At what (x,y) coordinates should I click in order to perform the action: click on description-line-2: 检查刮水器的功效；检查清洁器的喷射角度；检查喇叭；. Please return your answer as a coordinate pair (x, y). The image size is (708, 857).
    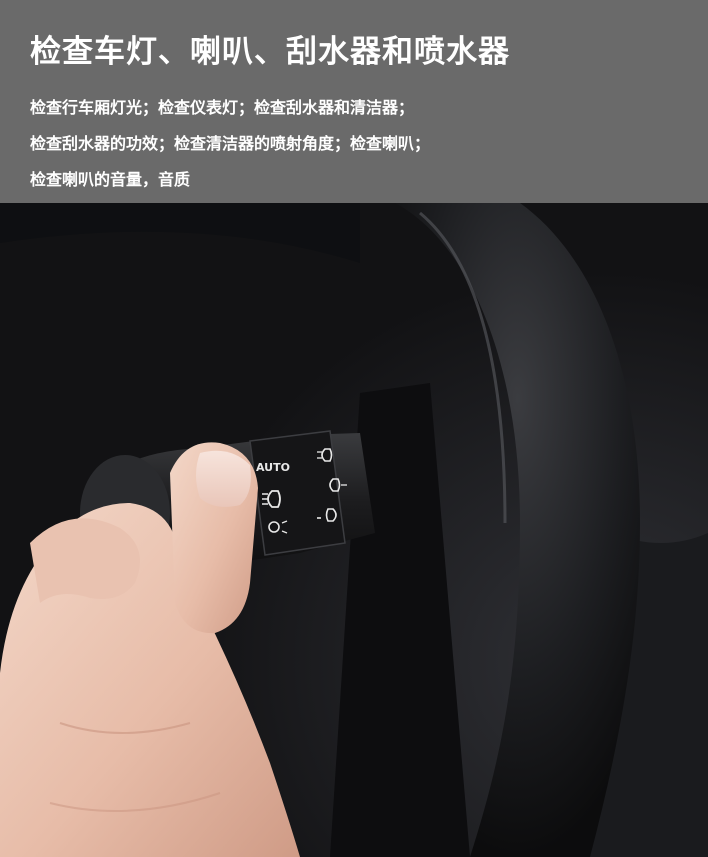
    Looking at the image, I should click on (230, 143).